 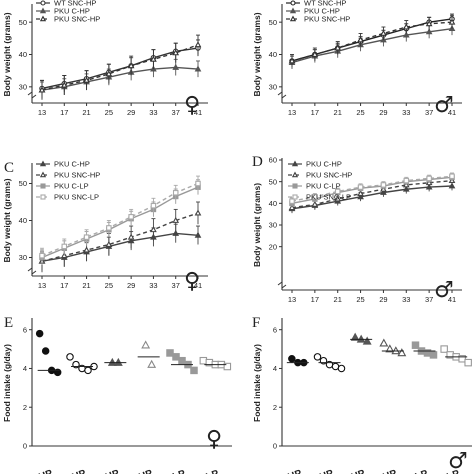 What do you see at coordinates (429, 299) in the screenshot?
I see `x-tick-label: 37` at bounding box center [429, 299].